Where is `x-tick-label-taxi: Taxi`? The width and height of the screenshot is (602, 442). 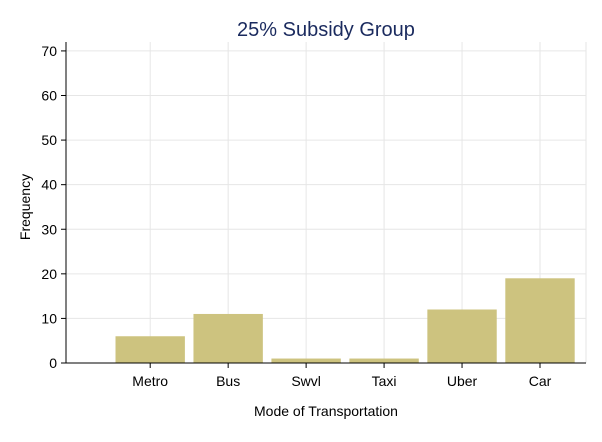 x-tick-label-taxi: Taxi is located at coordinates (384, 381).